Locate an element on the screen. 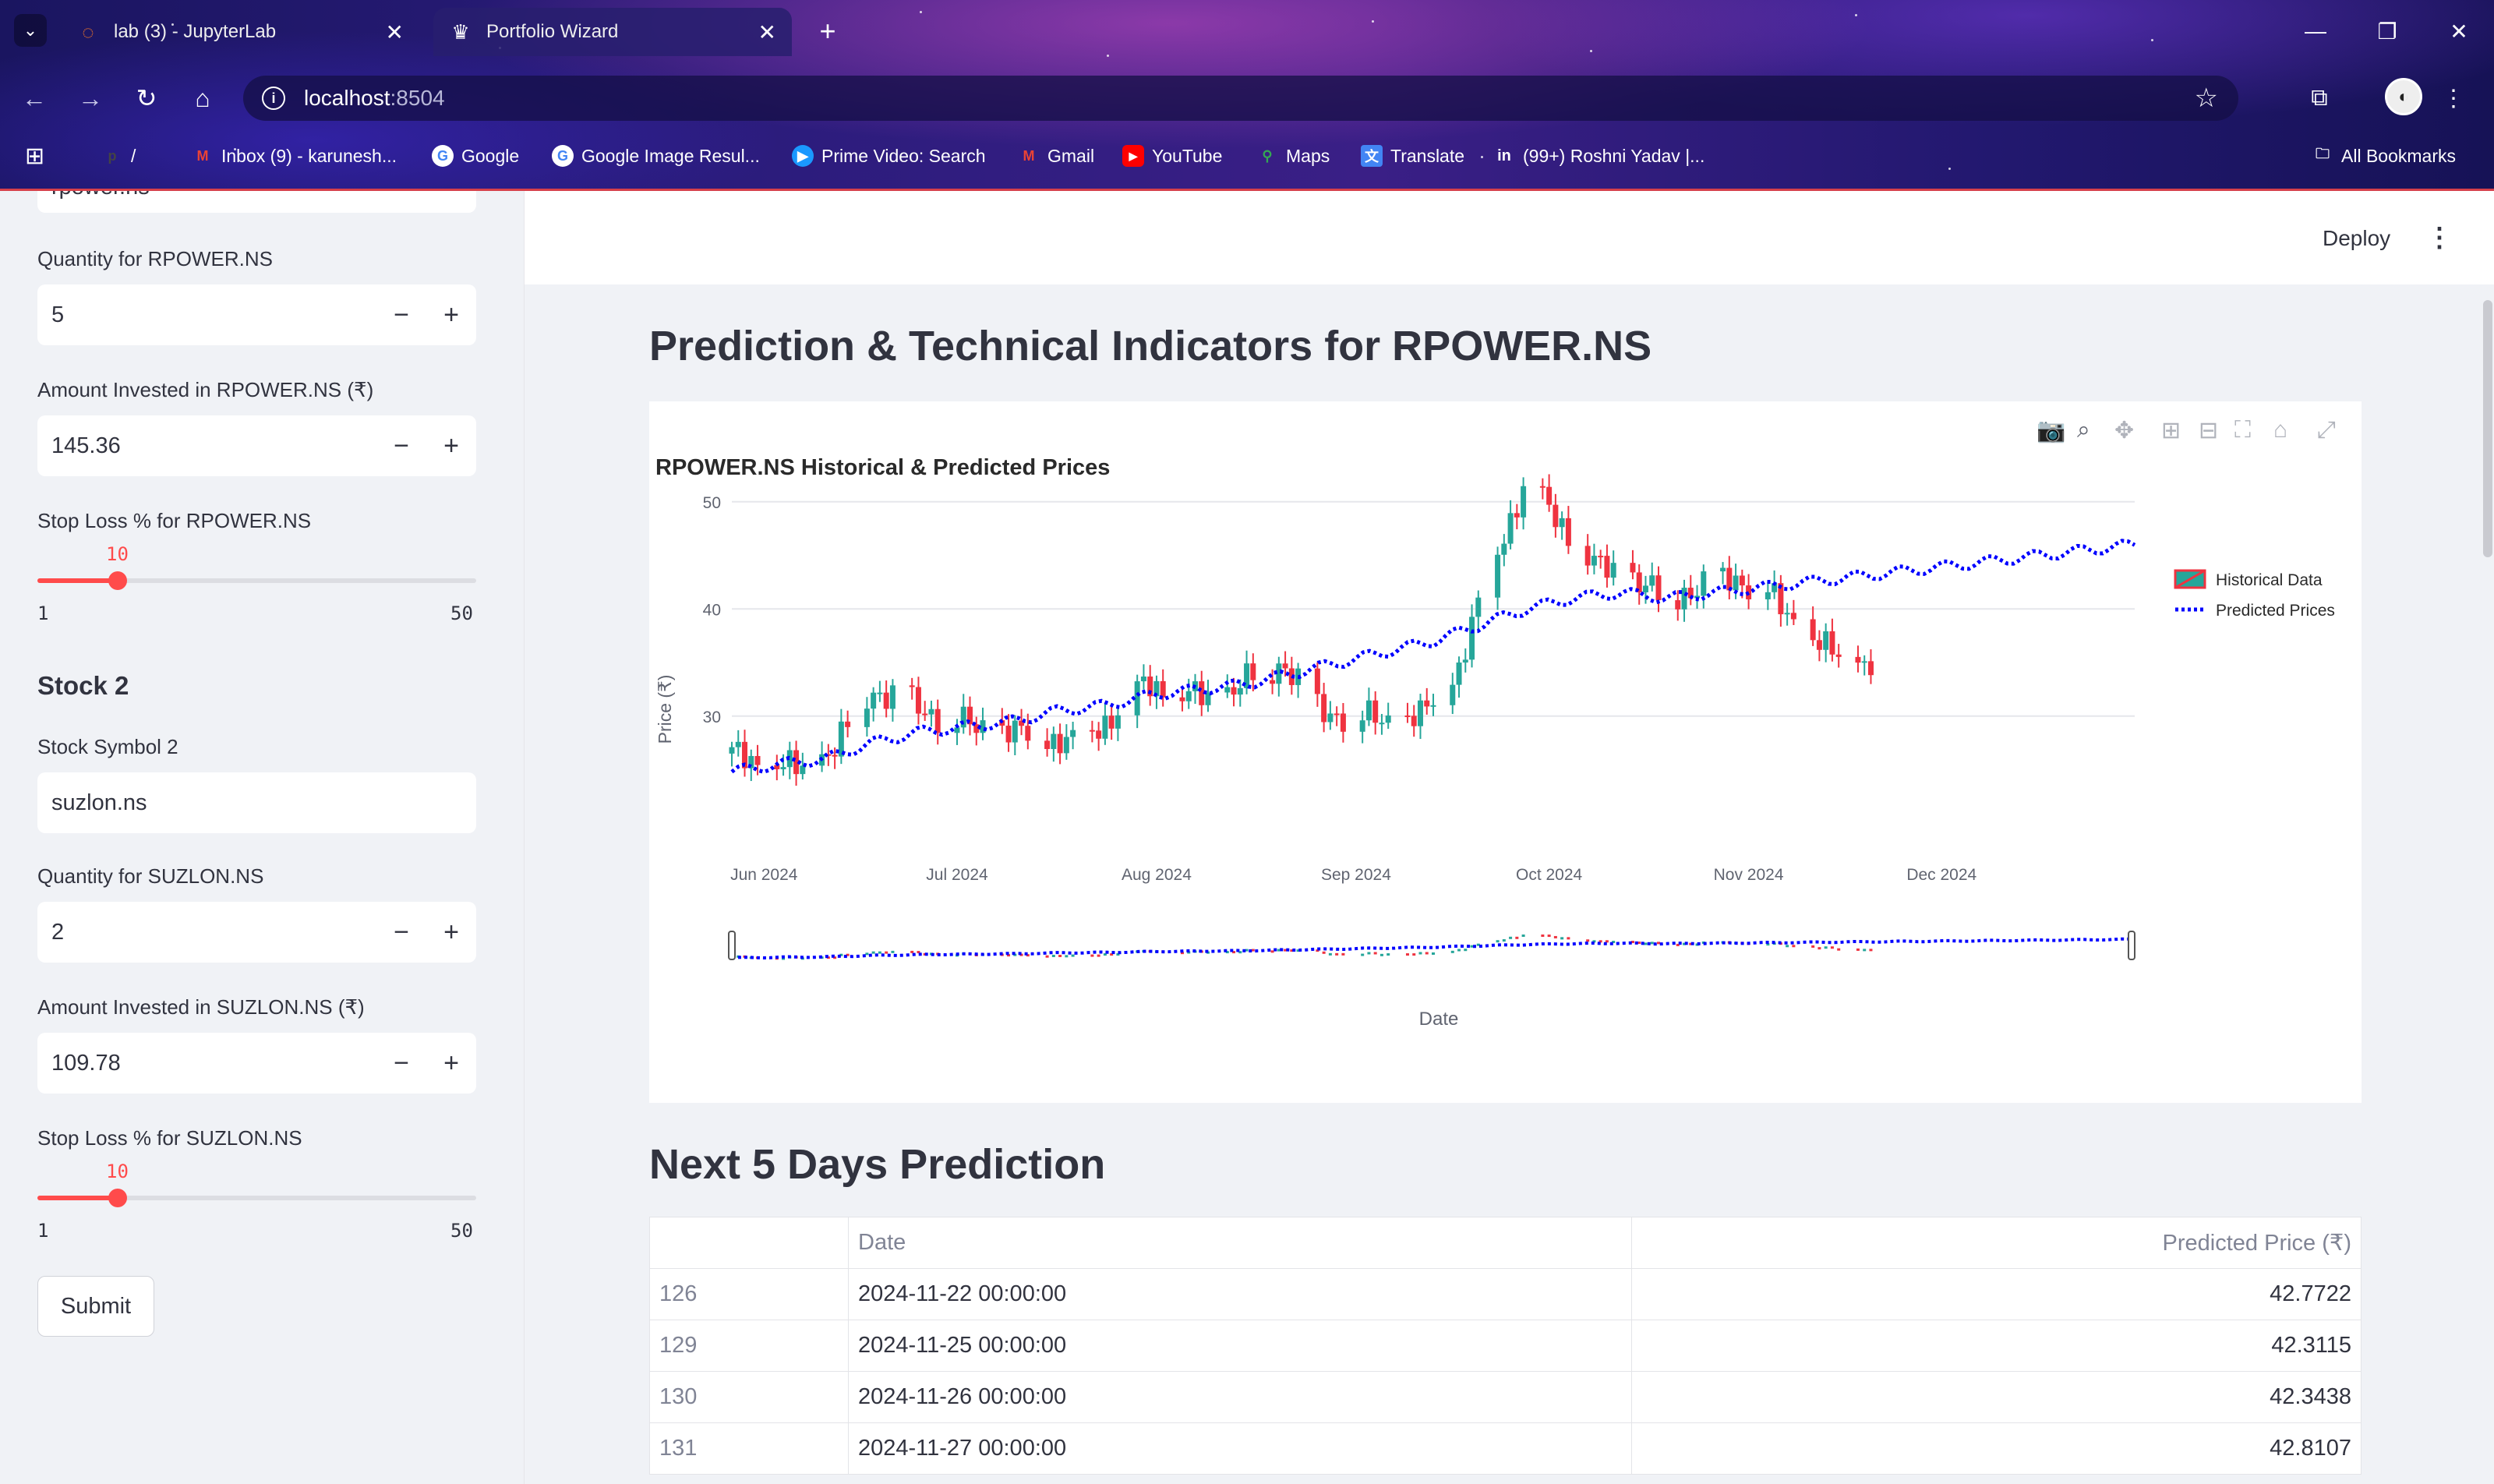  y-tick-label: 30 is located at coordinates (712, 717).